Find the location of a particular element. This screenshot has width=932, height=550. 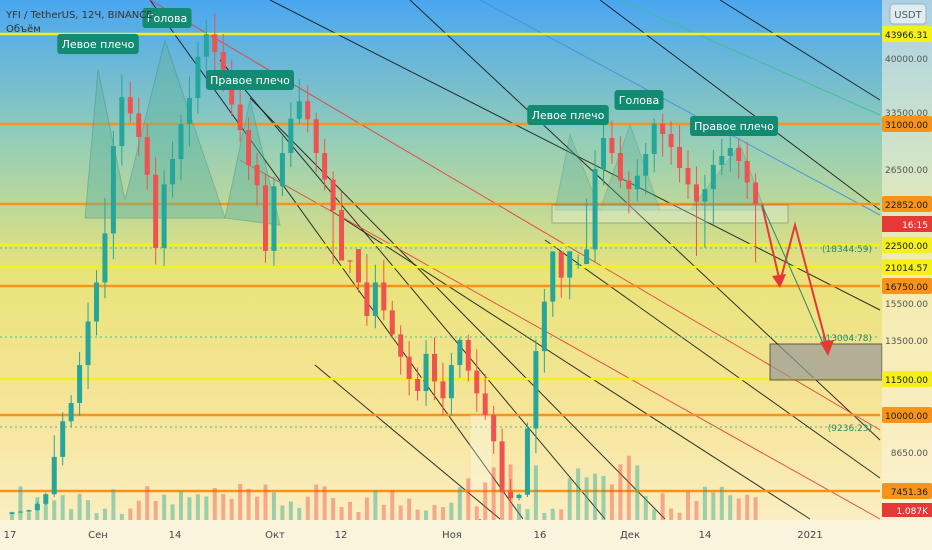

dotted-level-label-2: (9236.23) is located at coordinates (850, 429).